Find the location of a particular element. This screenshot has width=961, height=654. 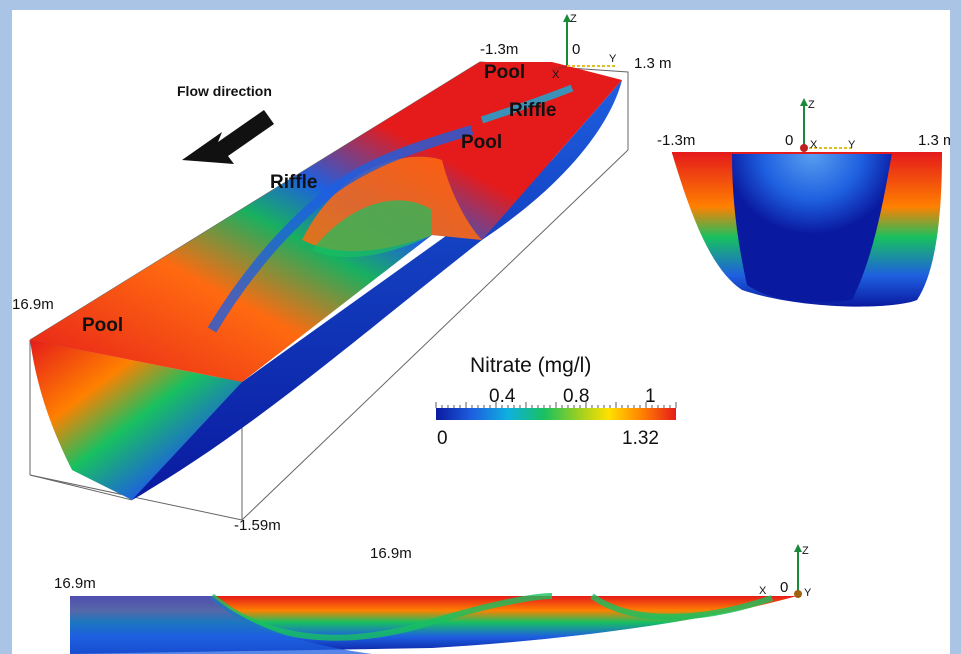

axis-y-label: Y is located at coordinates (613, 59).